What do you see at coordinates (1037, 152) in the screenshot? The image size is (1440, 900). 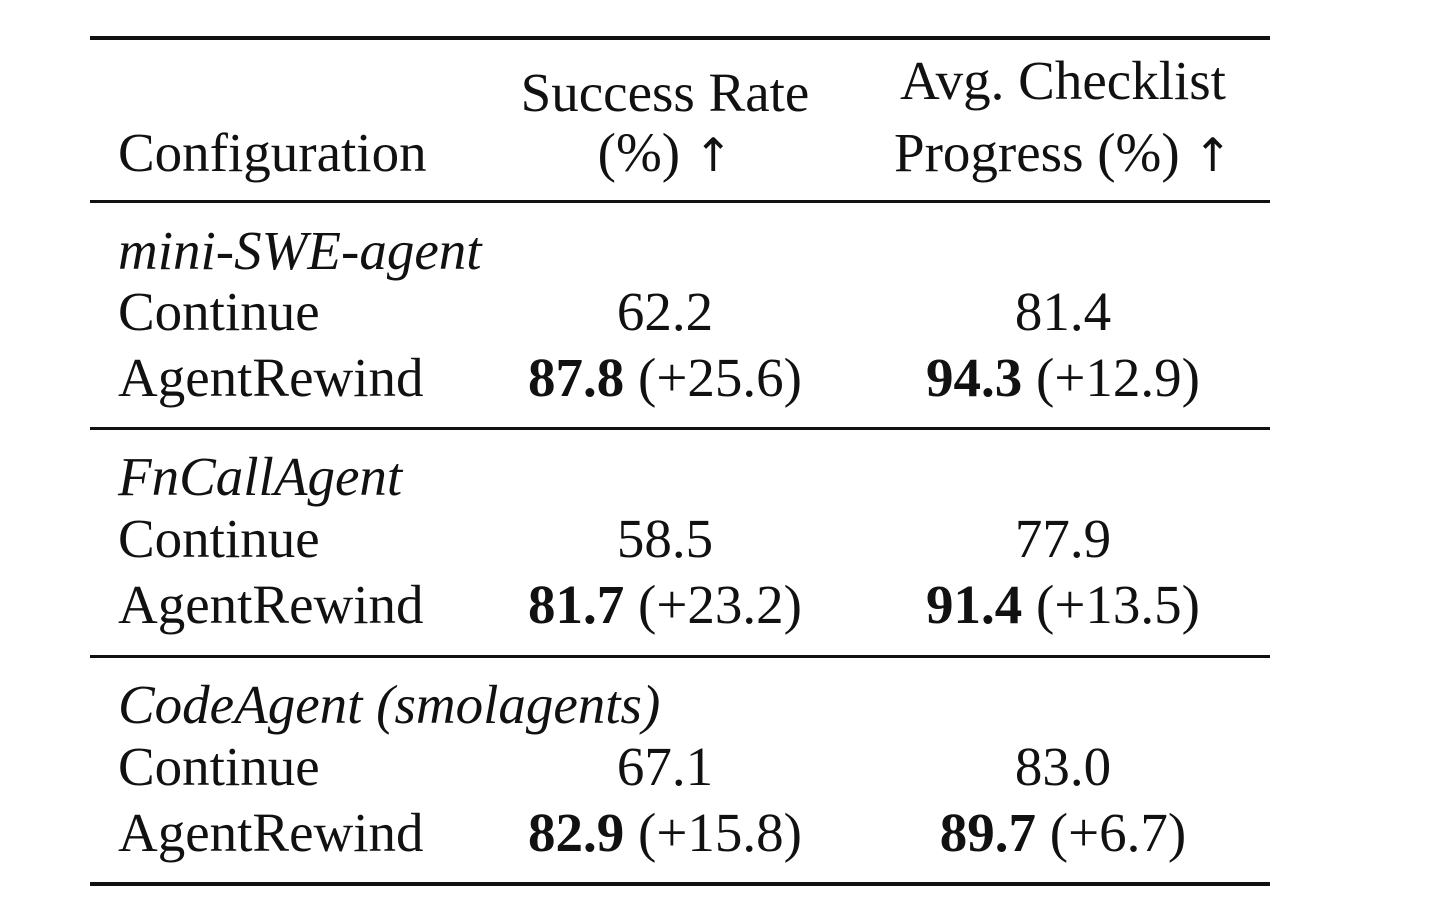 I see `header-checklist-unit: Progress (%)` at bounding box center [1037, 152].